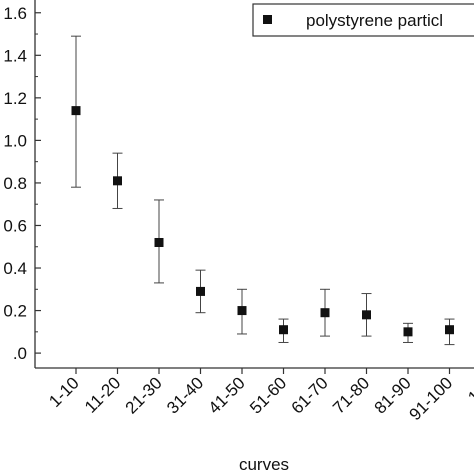 Image resolution: width=474 pixels, height=474 pixels. What do you see at coordinates (102, 394) in the screenshot?
I see `x-tick-label: 11-20` at bounding box center [102, 394].